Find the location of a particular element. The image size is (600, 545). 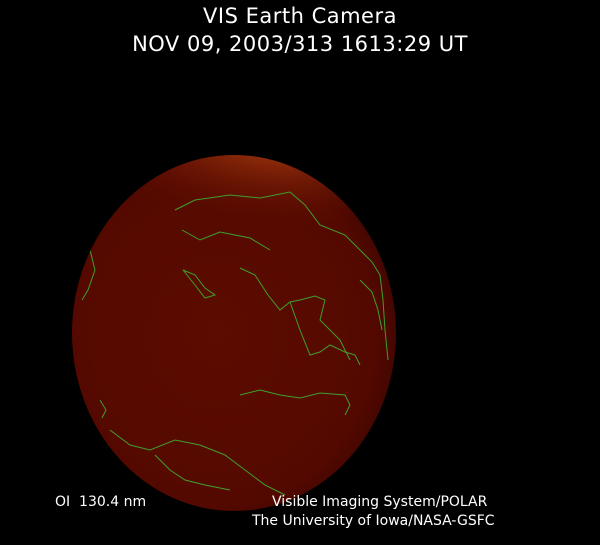

image-timestamp: NOV 09, 2003/313 1613:29 UT is located at coordinates (300, 44).